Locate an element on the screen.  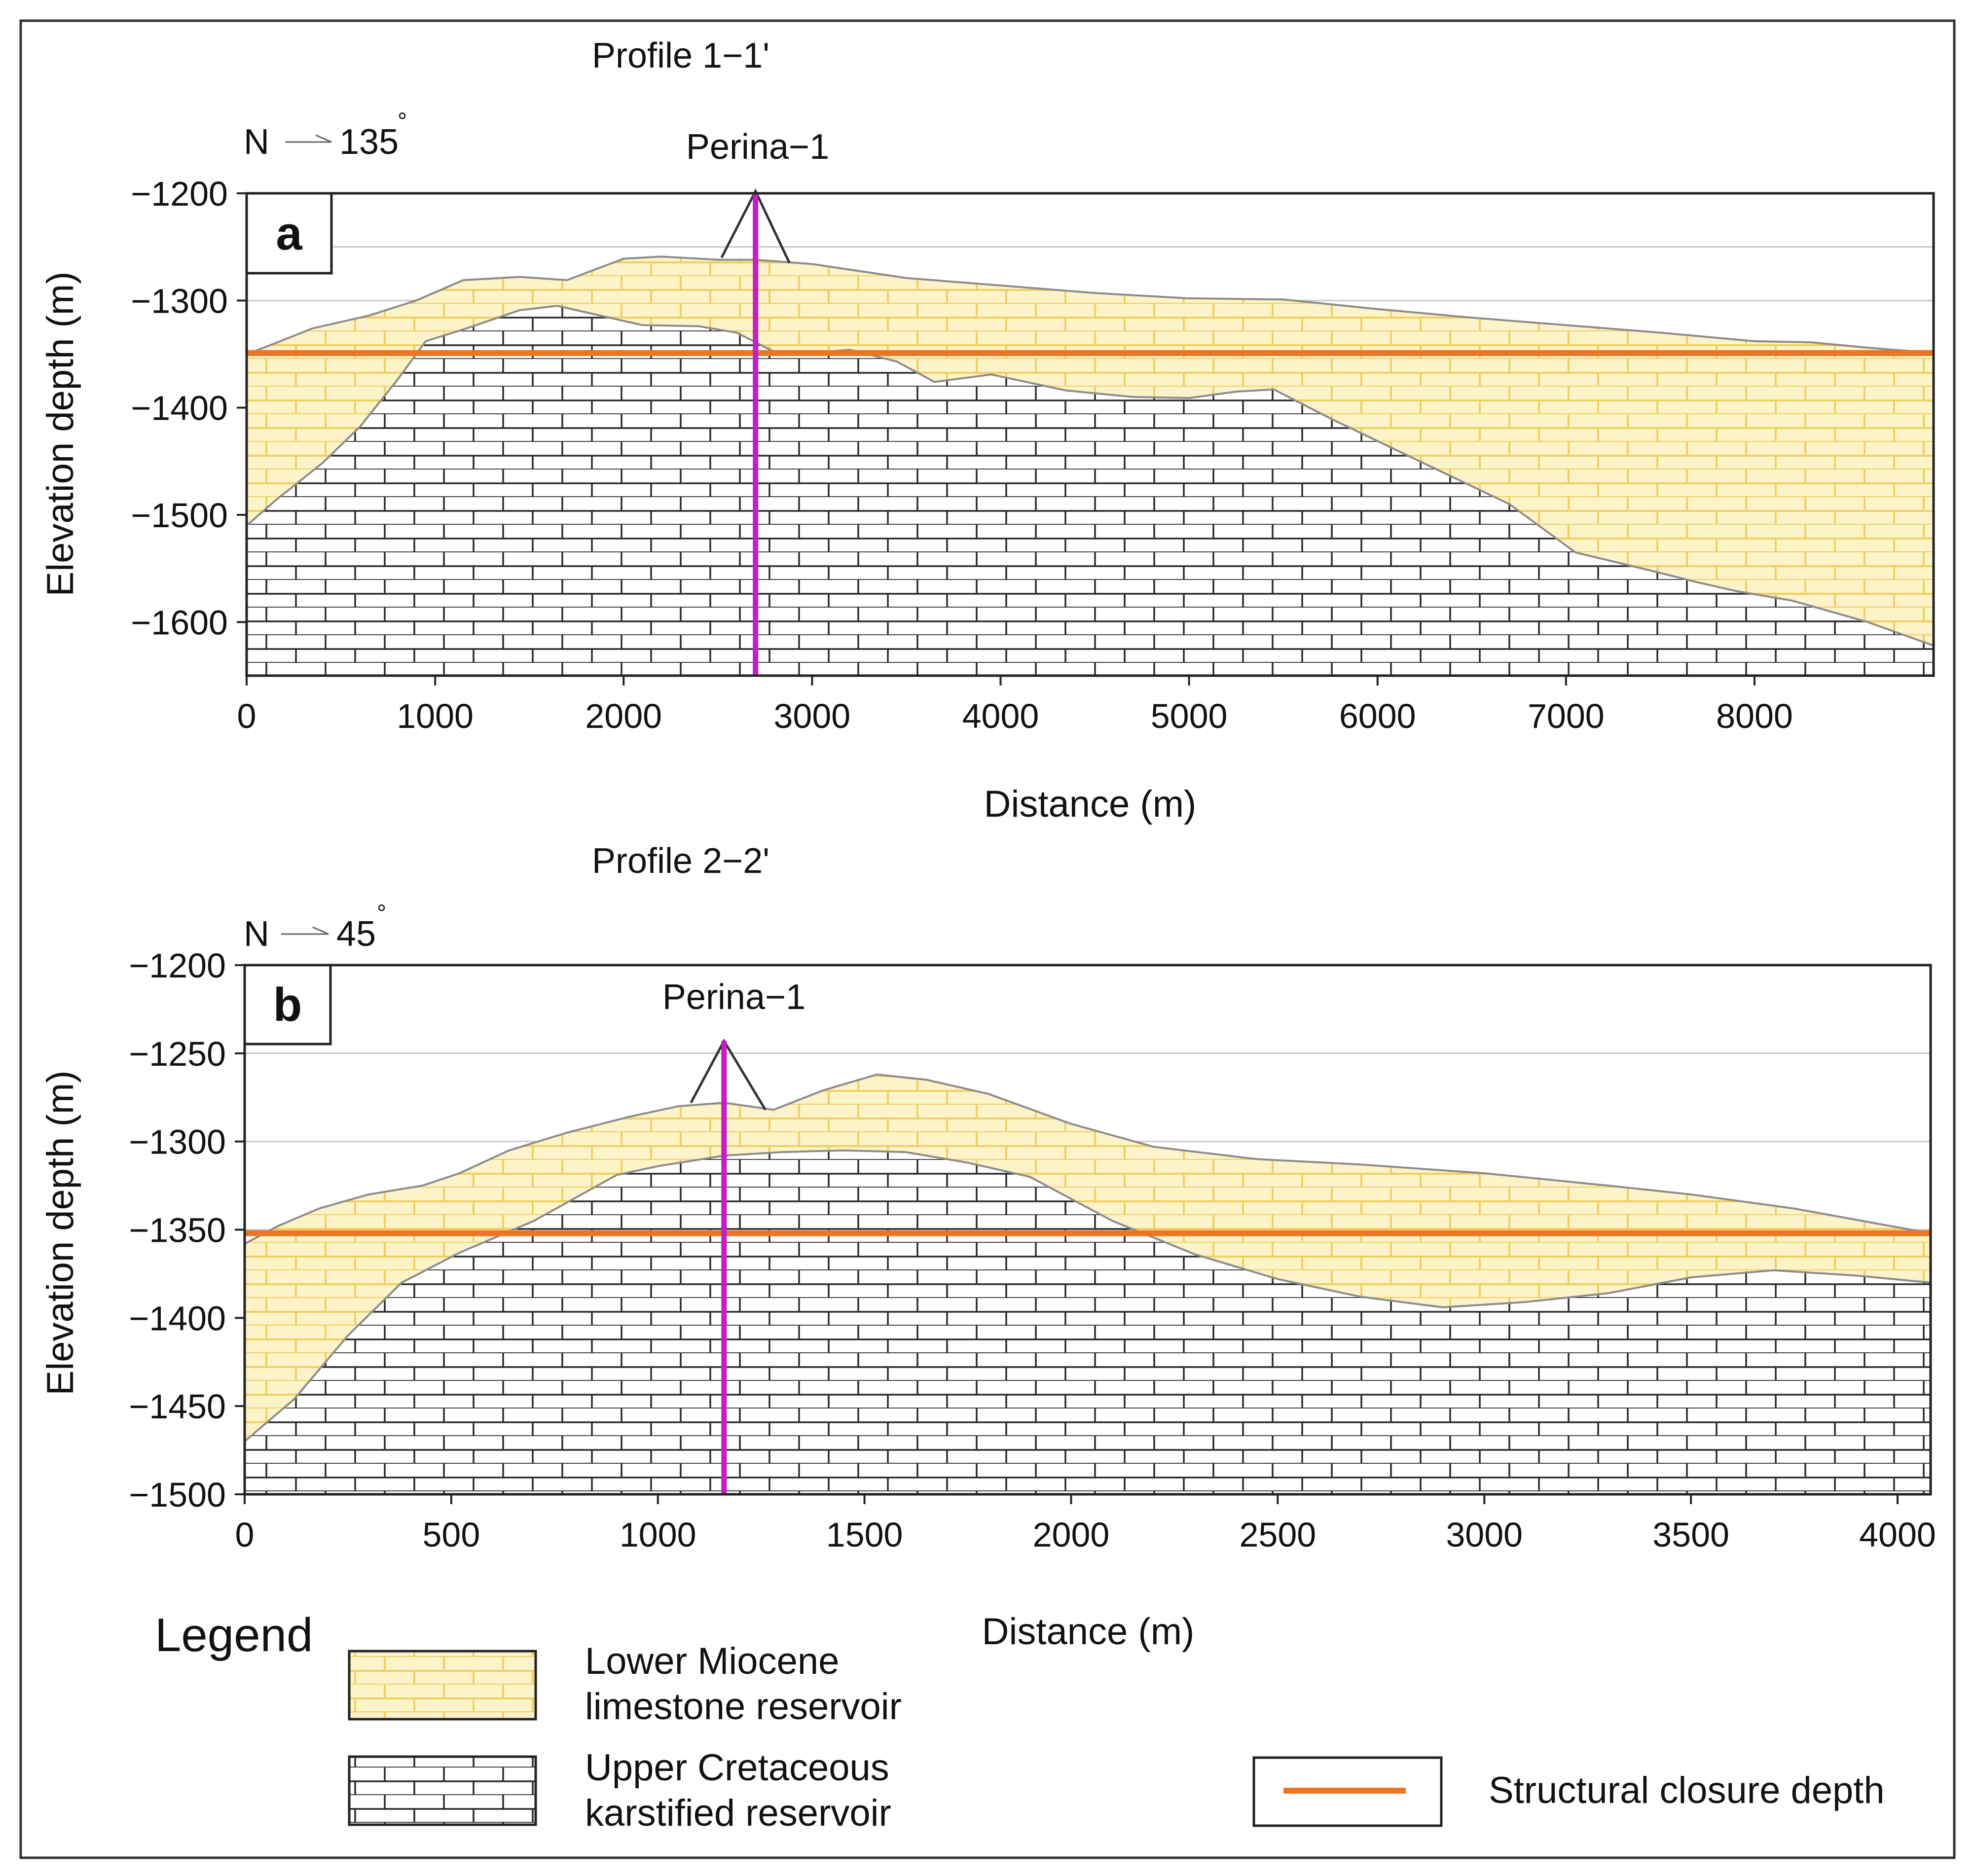
y-tick-label-b: −1450 is located at coordinates (177, 1406).